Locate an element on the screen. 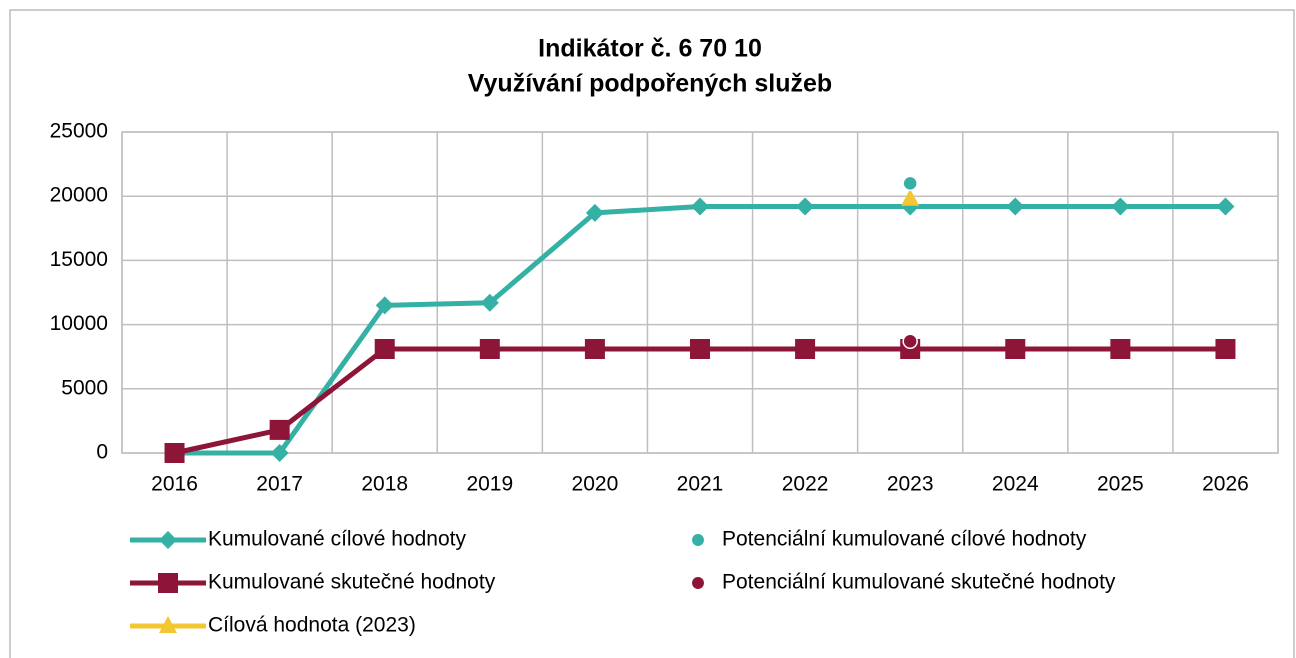  y-tick-label: 15000 is located at coordinates (79, 259).